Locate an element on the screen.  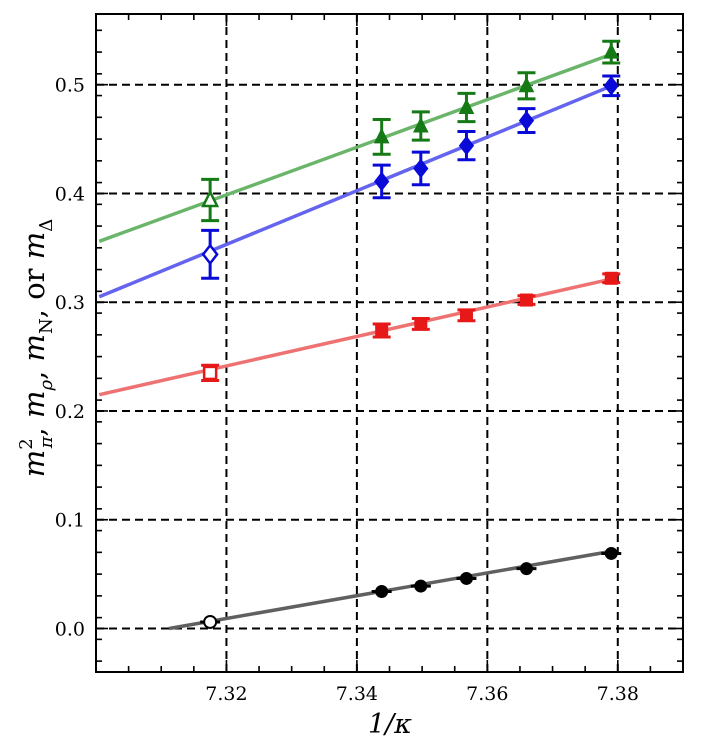
x-tick-label: 7.38 is located at coordinates (618, 694).